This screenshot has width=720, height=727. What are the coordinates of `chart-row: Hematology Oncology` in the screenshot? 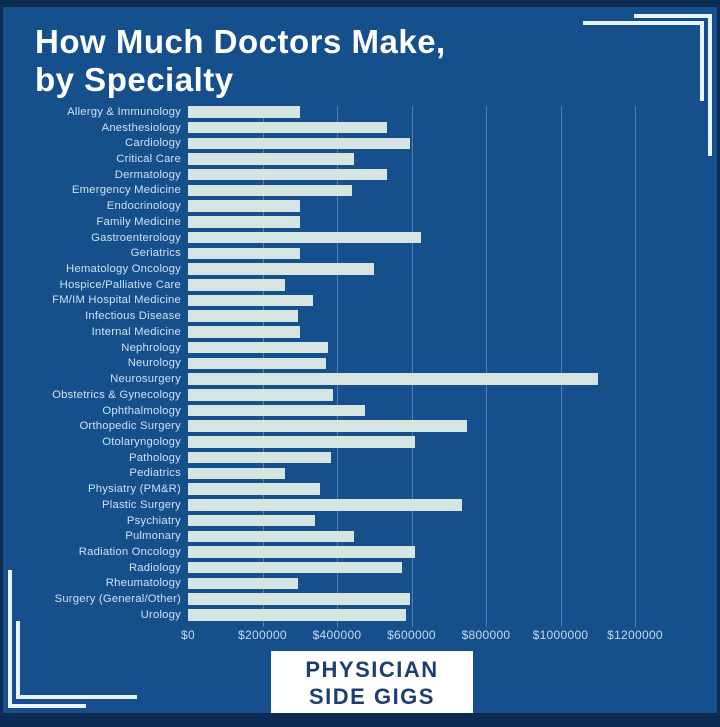 It's located at (360, 269).